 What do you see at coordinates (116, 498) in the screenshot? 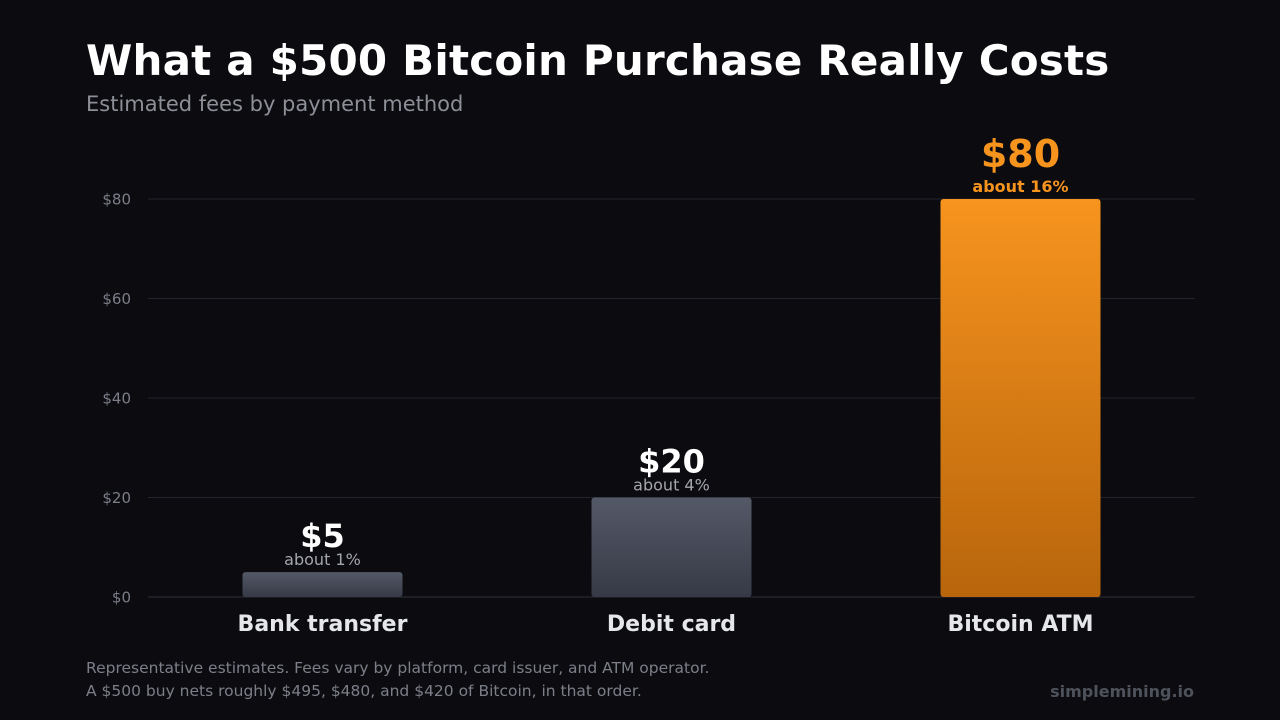
I see `y-tick-label: $20` at bounding box center [116, 498].